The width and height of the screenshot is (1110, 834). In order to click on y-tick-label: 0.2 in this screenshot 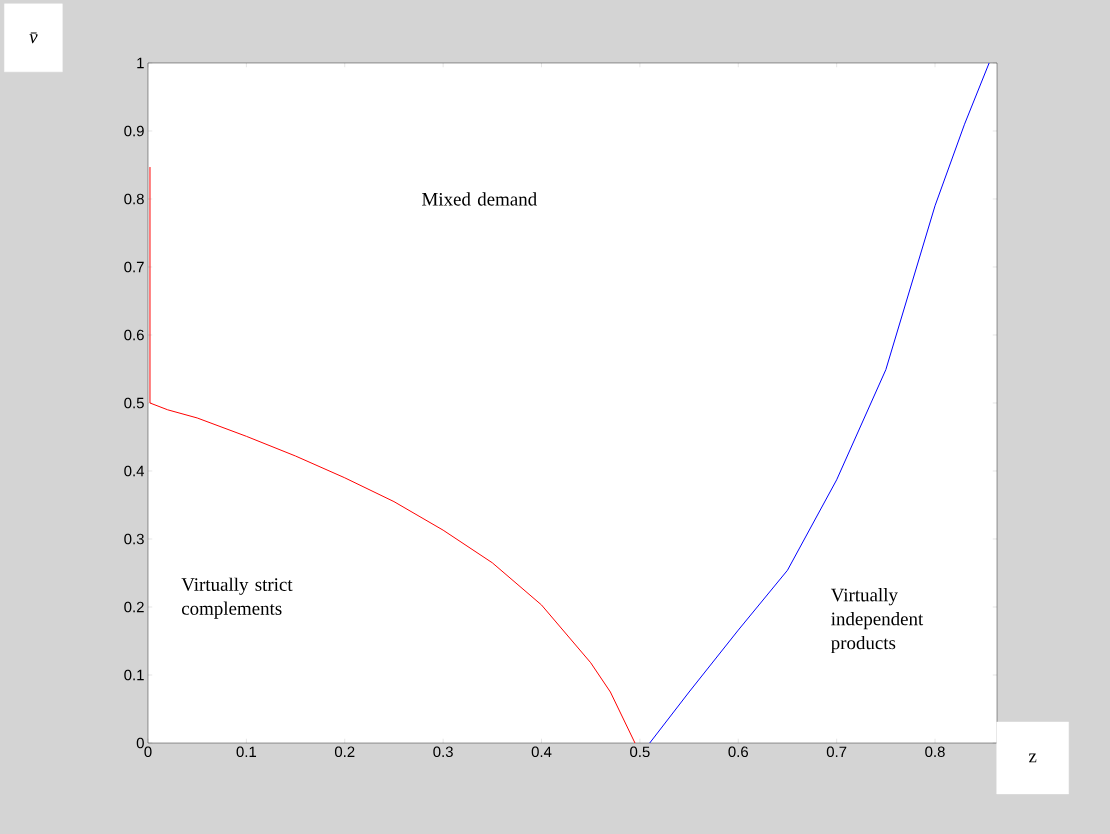, I will do `click(134, 607)`.